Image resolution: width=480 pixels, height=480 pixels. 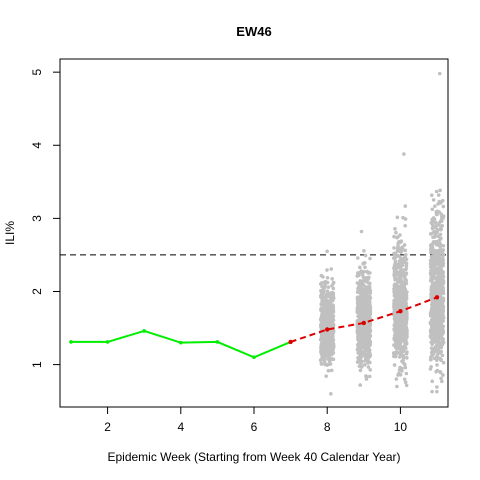 I want to click on y-tick-label: 5, so click(x=37, y=72).